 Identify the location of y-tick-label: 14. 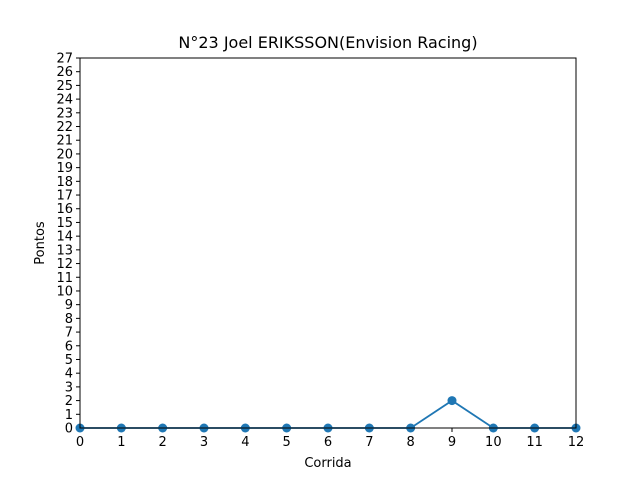
(64, 237).